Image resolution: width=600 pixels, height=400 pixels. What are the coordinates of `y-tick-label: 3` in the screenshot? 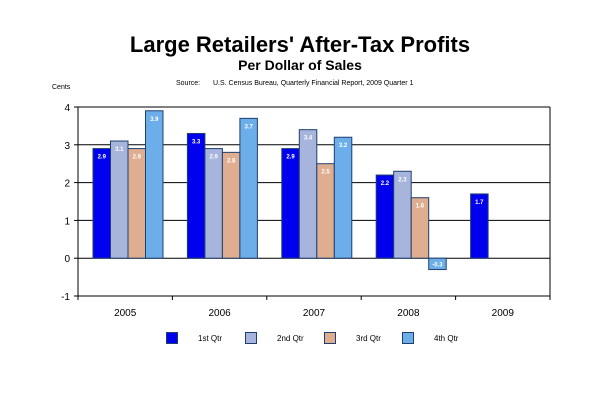 It's located at (67, 146).